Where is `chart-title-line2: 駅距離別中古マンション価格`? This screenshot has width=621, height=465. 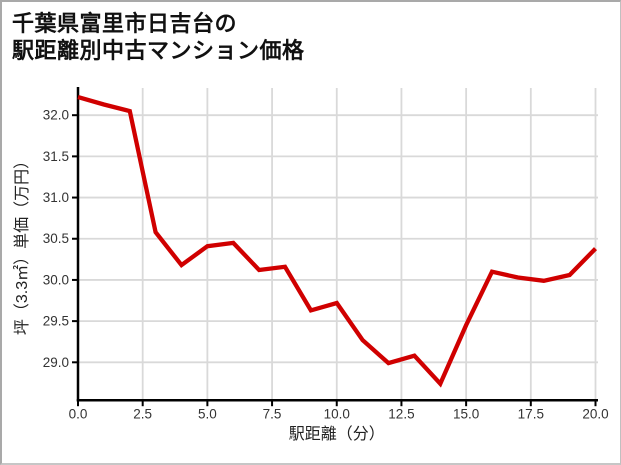 chart-title-line2: 駅距離別中古マンション価格 is located at coordinates (158, 50).